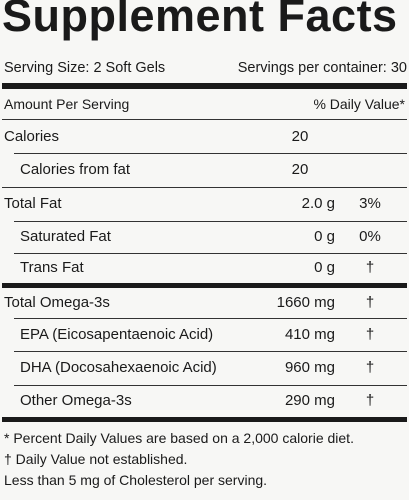 This screenshot has height=500, width=409. I want to click on servings-per-container: Servings per container: 30, so click(322, 68).